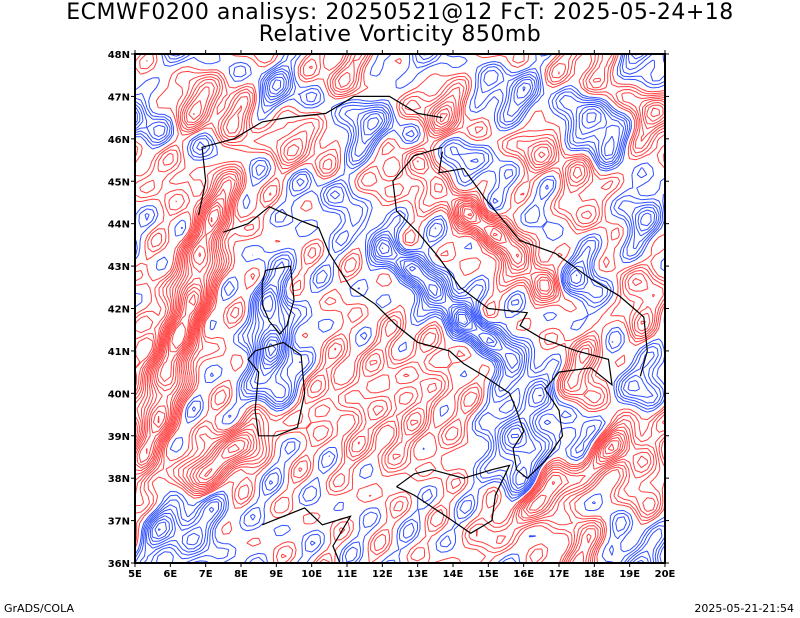  Describe the element at coordinates (119, 55) in the screenshot. I see `y-tick-label: 48N` at that location.